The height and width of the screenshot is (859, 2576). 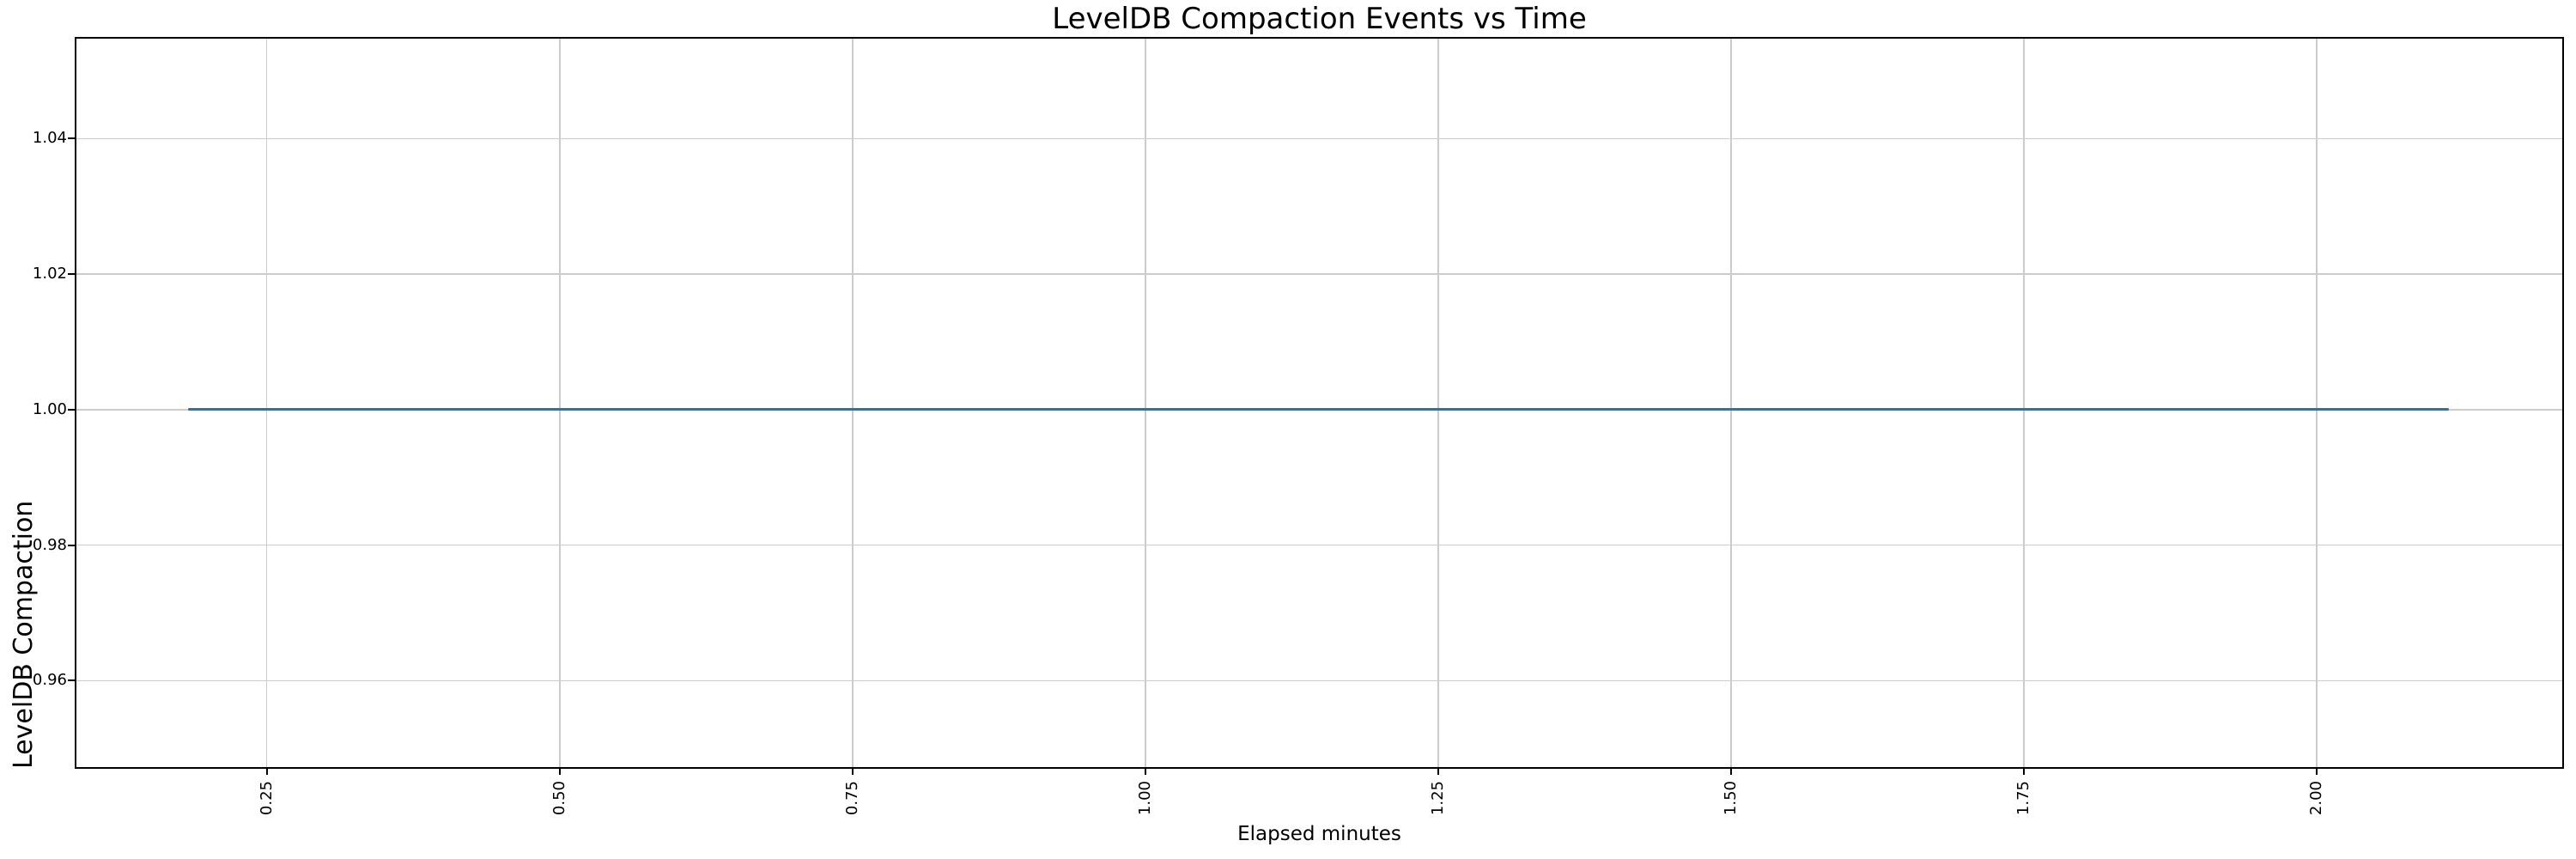 I want to click on x-tick-label: 1.25, so click(x=1437, y=799).